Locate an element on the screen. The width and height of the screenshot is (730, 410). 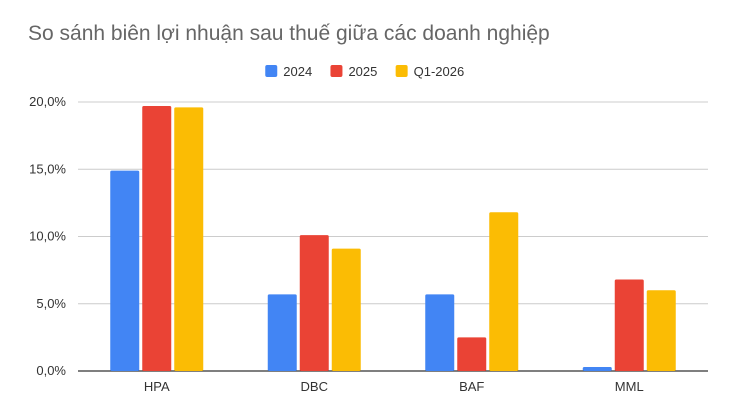
legend: 2024 2025 Q1-2026 is located at coordinates (364, 71).